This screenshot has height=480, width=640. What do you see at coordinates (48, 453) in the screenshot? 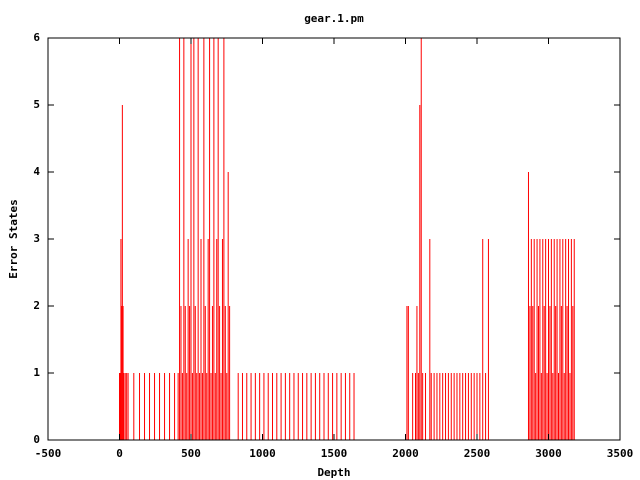
I see `x-tick-label: -500` at bounding box center [48, 453].